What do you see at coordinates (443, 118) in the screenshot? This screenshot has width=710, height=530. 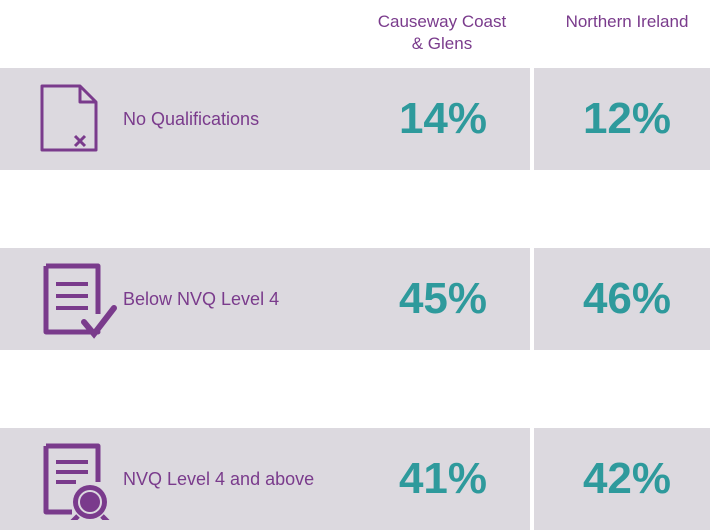 I see `value: 14%` at bounding box center [443, 118].